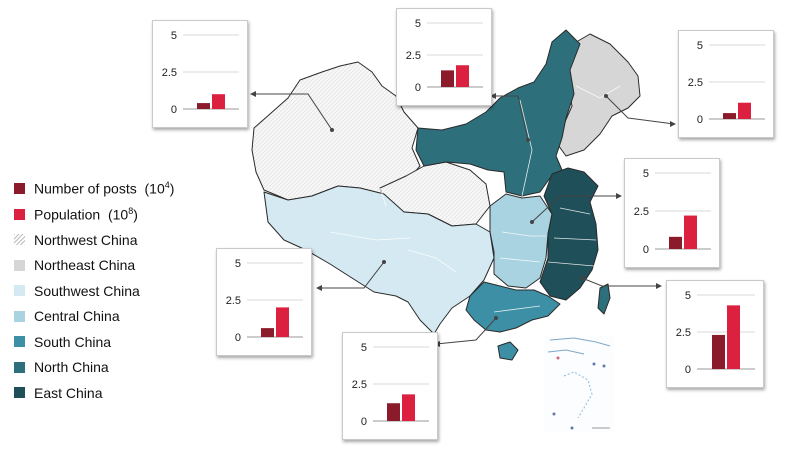  I want to click on legend-item-northeast: Northeast China, so click(94, 266).